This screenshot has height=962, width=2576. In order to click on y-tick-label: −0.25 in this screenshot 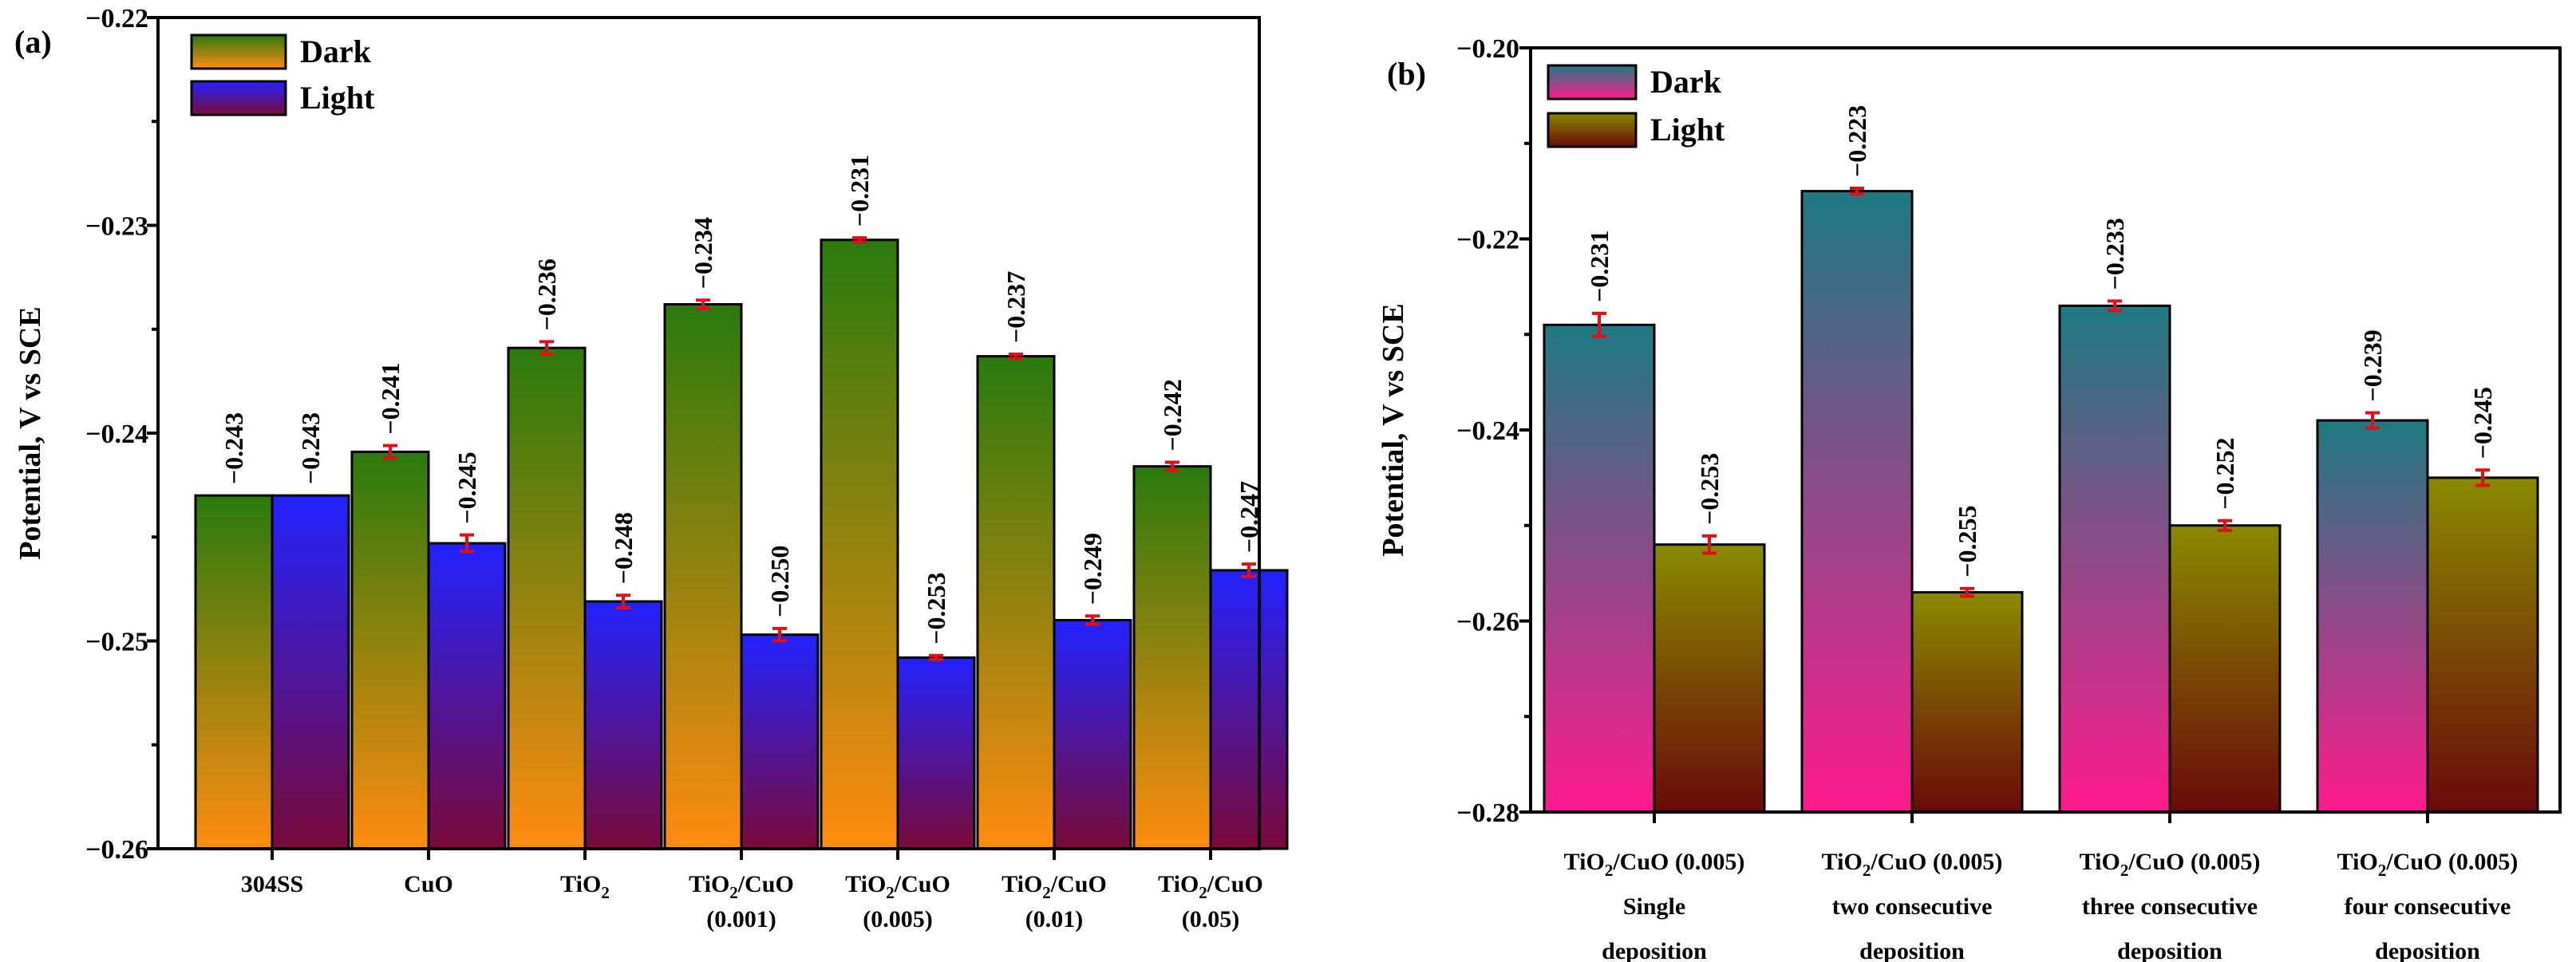, I will do `click(116, 642)`.